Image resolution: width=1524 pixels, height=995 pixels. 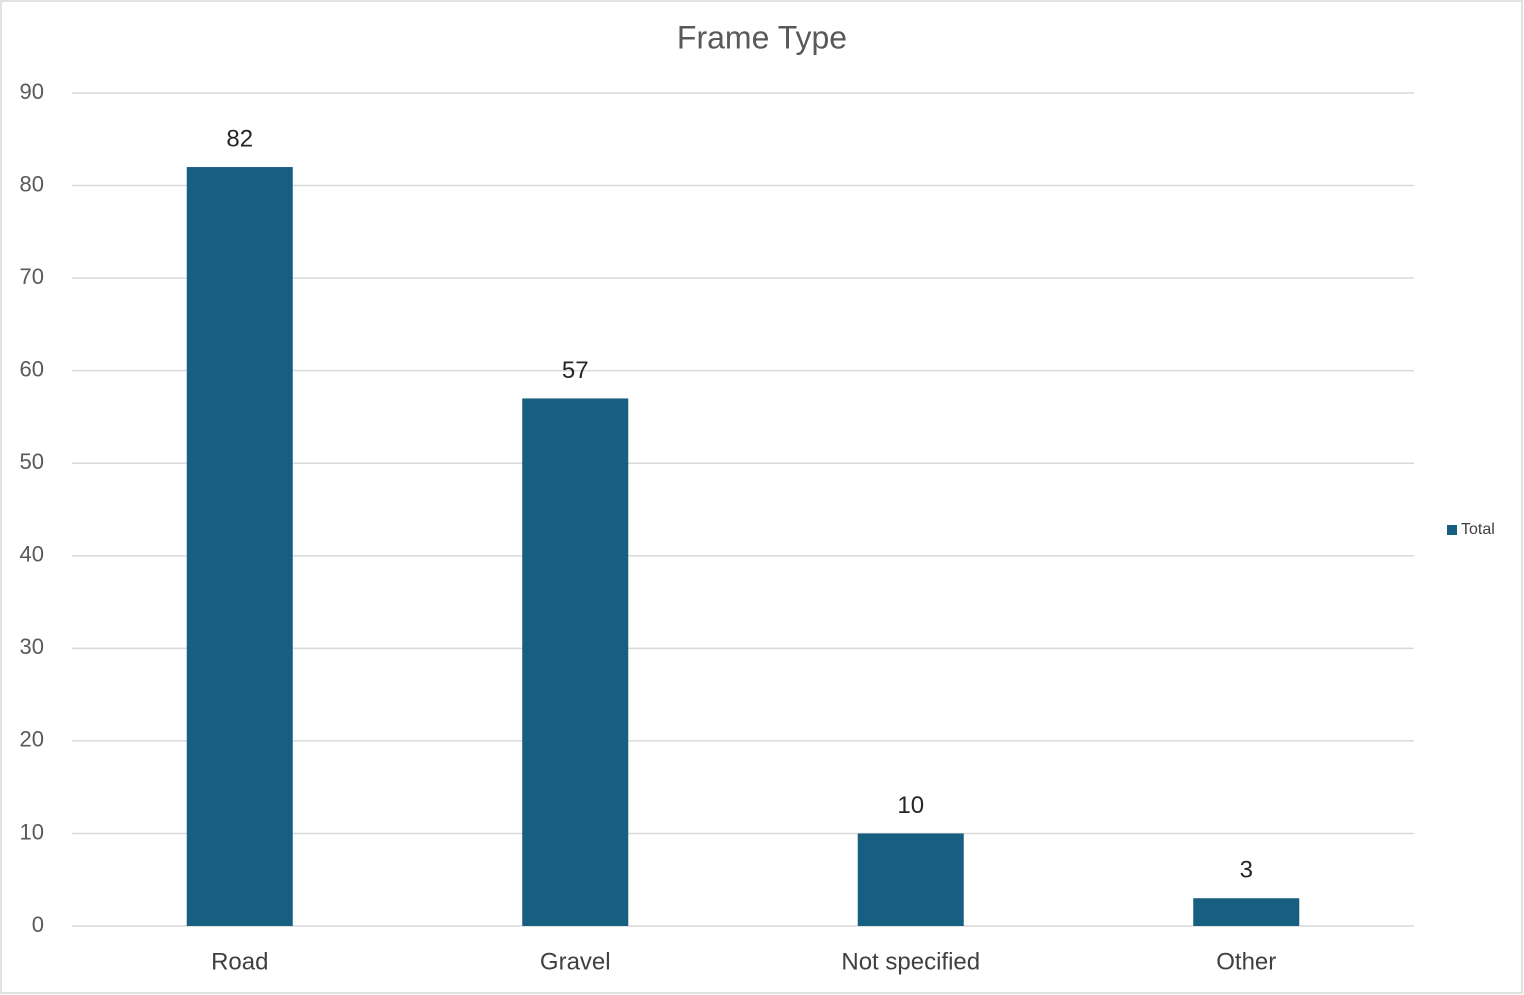 What do you see at coordinates (32, 461) in the screenshot?
I see `y-tick-label: 50` at bounding box center [32, 461].